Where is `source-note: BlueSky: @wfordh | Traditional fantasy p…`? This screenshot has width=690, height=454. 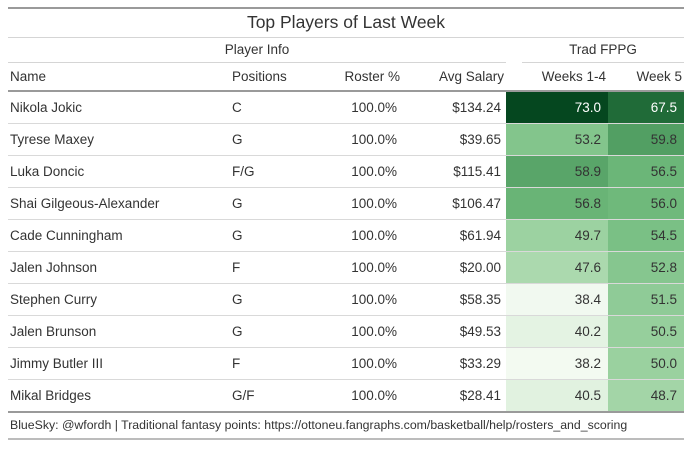
source-note: BlueSky: @wfordh | Traditional fantasy p… is located at coordinates (346, 425).